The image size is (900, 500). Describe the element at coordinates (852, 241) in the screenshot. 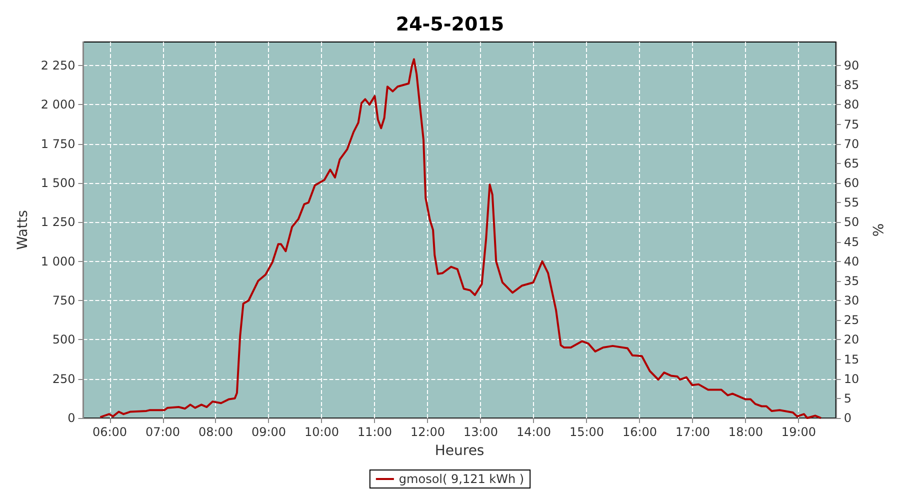

I see `y2-tick-label: 45` at that location.